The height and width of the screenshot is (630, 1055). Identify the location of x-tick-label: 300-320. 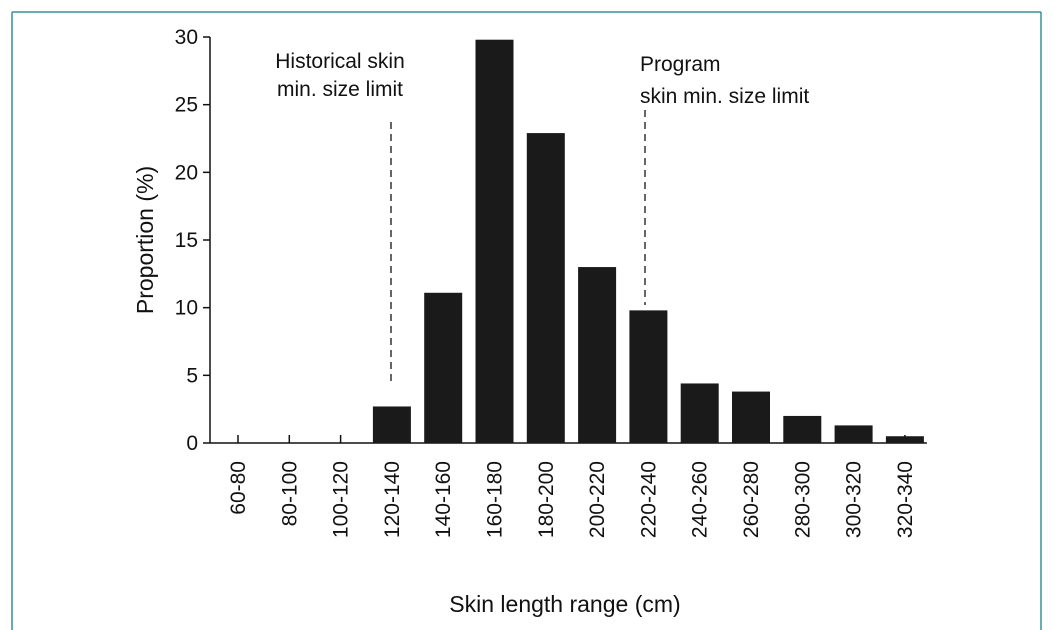
(854, 499).